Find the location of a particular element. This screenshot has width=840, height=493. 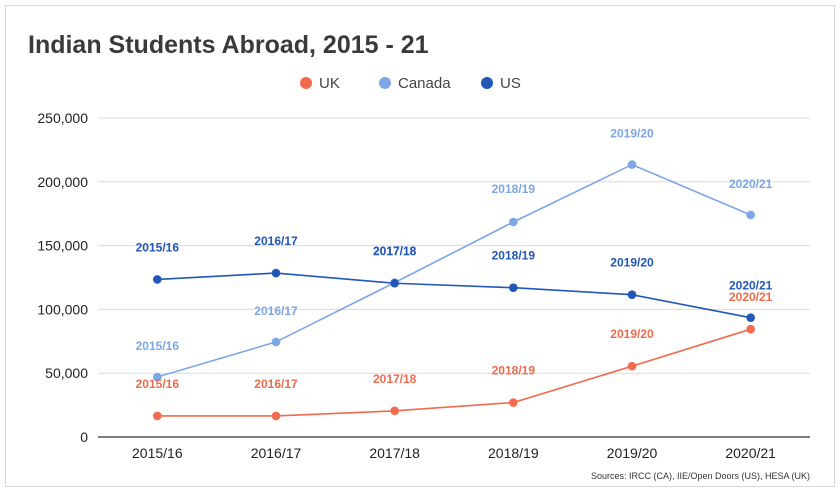

y-tick-label: 150,000 is located at coordinates (62, 246).